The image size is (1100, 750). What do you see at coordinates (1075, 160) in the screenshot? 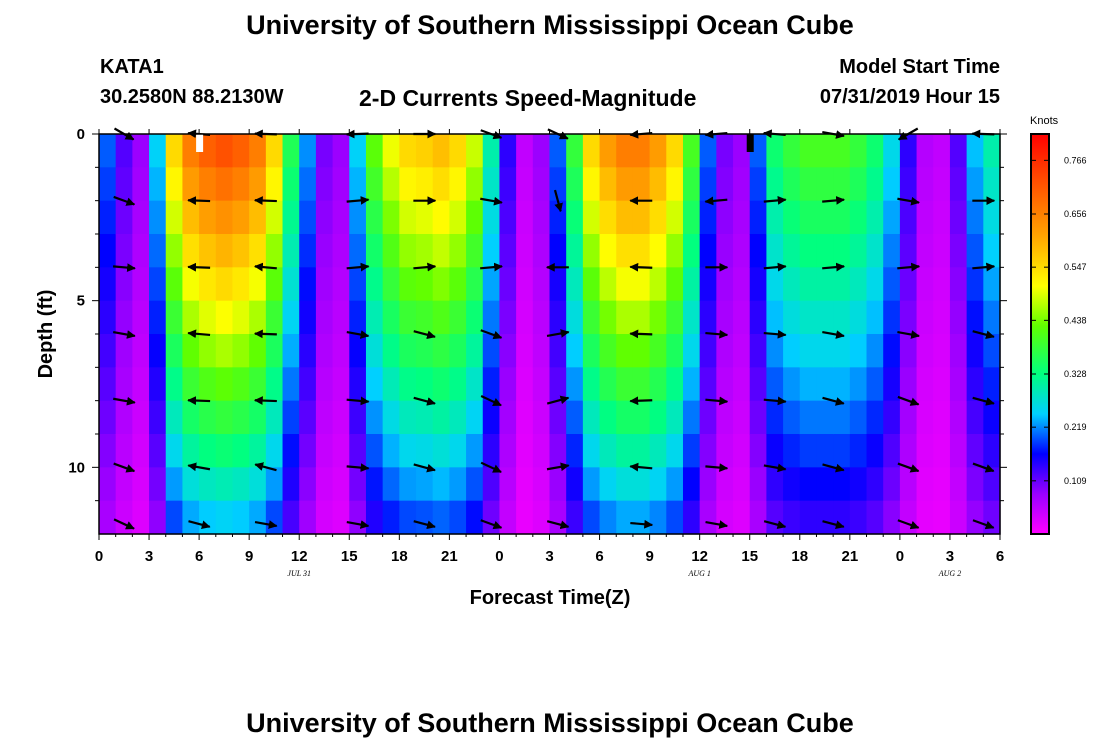
I see `colorbar-tick-label: 0.766` at bounding box center [1075, 160].